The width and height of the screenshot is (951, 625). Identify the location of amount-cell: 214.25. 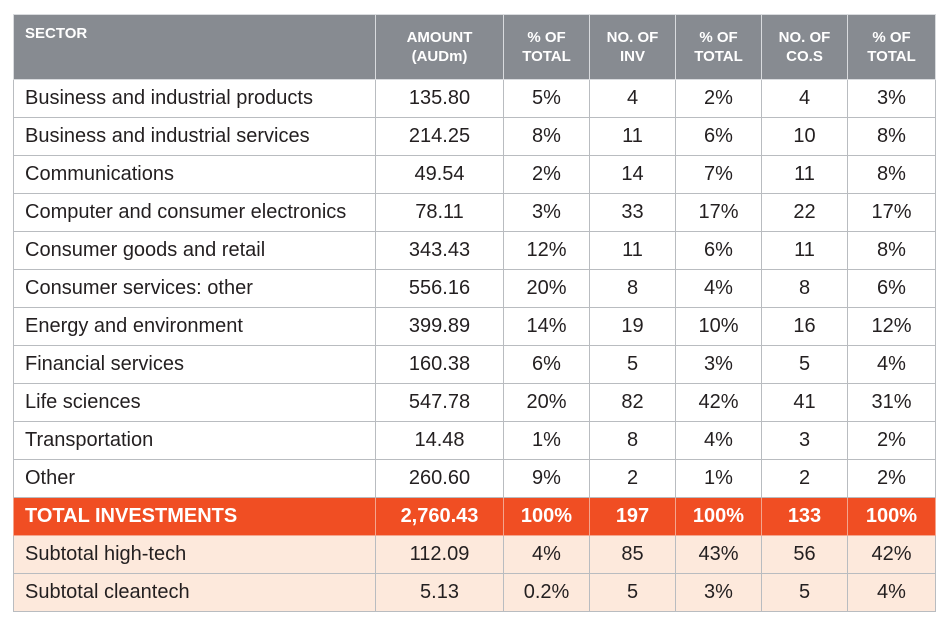
(439, 136).